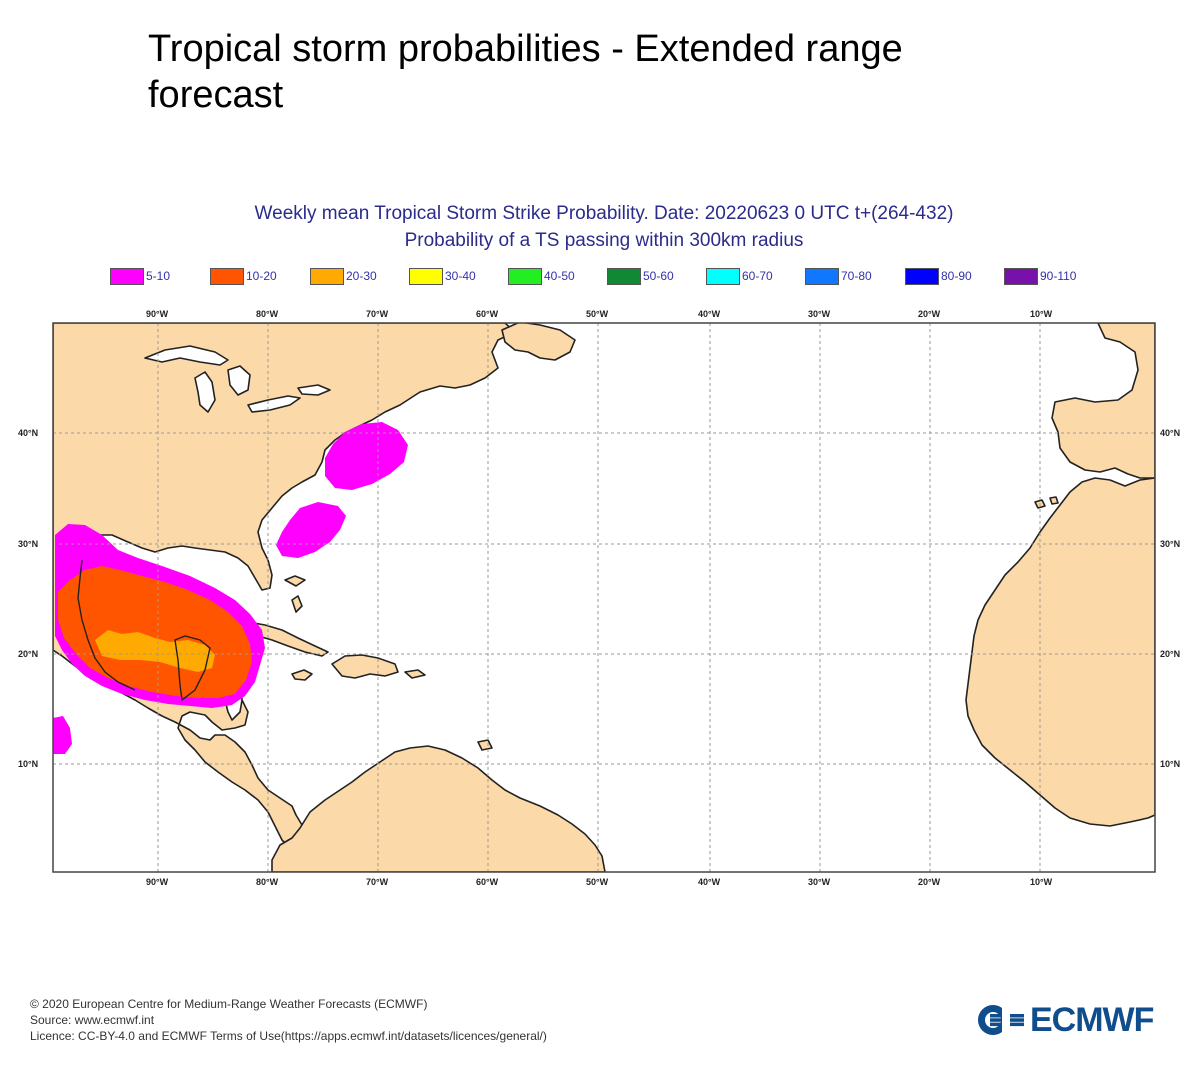  What do you see at coordinates (295, 594) in the screenshot?
I see `bahamas-landmass` at bounding box center [295, 594].